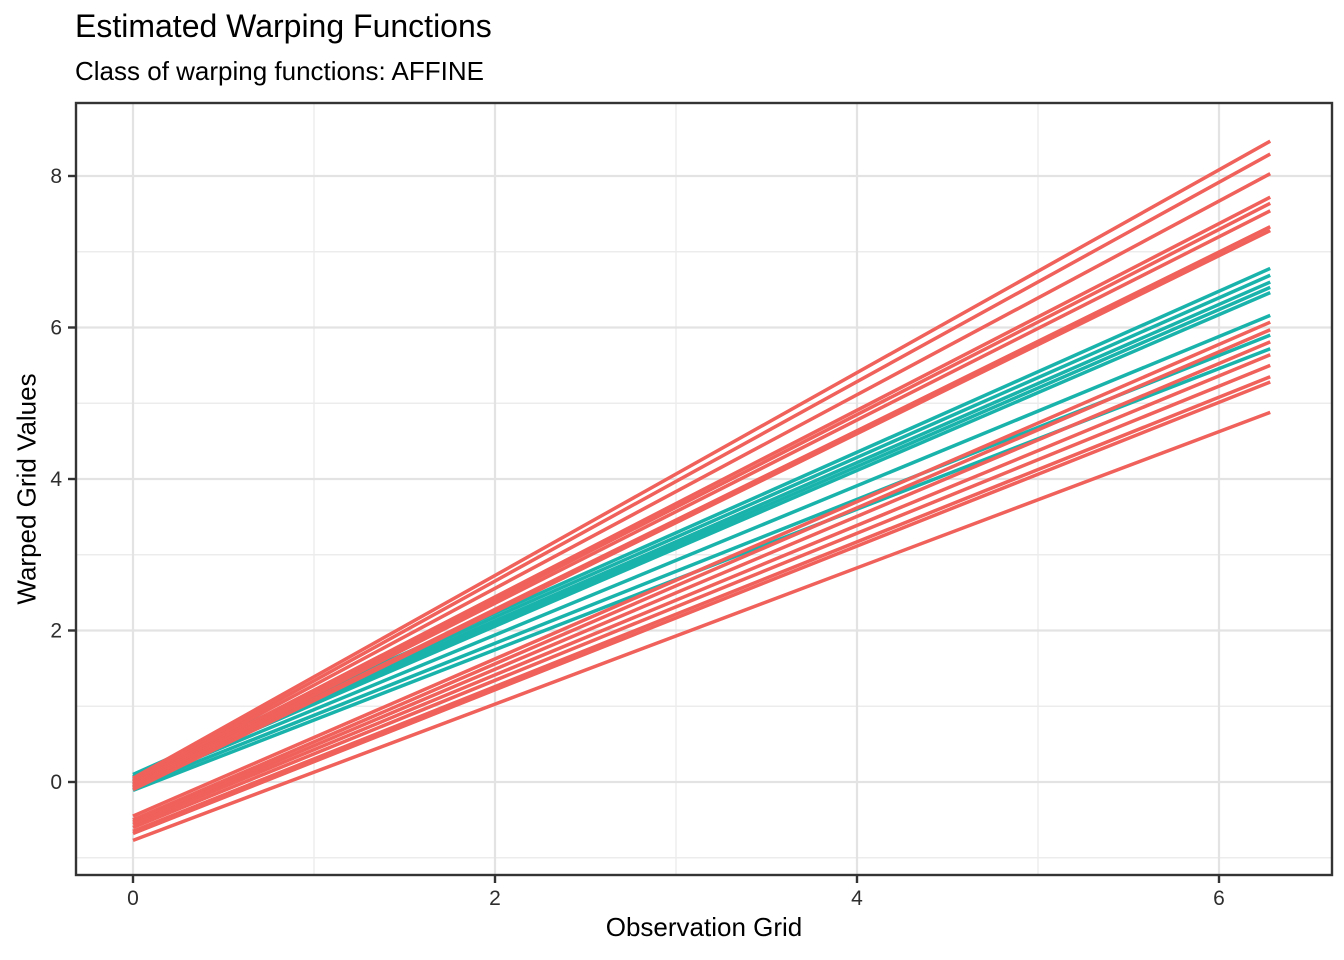 The height and width of the screenshot is (960, 1344). Describe the element at coordinates (56, 479) in the screenshot. I see `y-tick-label: 4` at that location.